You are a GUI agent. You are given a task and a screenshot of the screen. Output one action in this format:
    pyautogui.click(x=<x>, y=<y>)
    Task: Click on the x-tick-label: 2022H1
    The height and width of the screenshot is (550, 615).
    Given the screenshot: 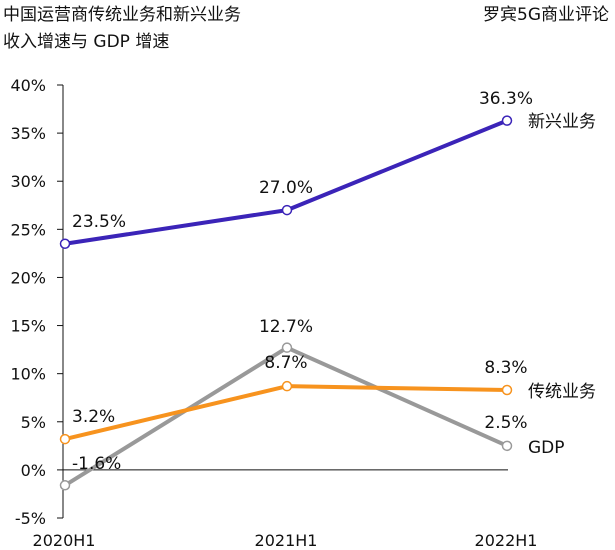 What is the action you would take?
    pyautogui.click(x=506, y=540)
    